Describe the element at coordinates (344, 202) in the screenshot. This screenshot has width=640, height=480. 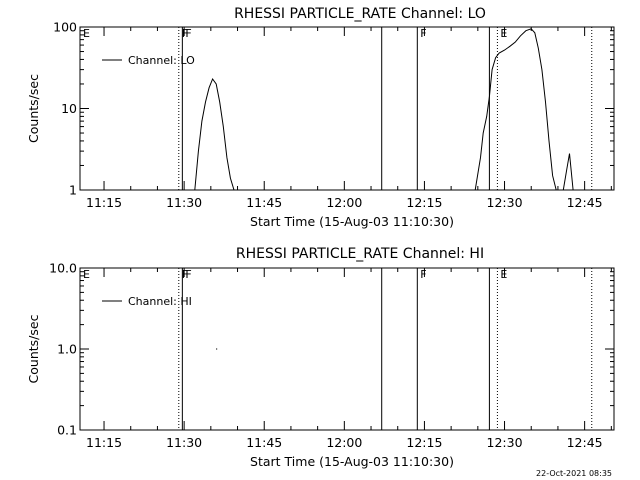
I see `panel-1-x-tick-label: 12:00` at that location.